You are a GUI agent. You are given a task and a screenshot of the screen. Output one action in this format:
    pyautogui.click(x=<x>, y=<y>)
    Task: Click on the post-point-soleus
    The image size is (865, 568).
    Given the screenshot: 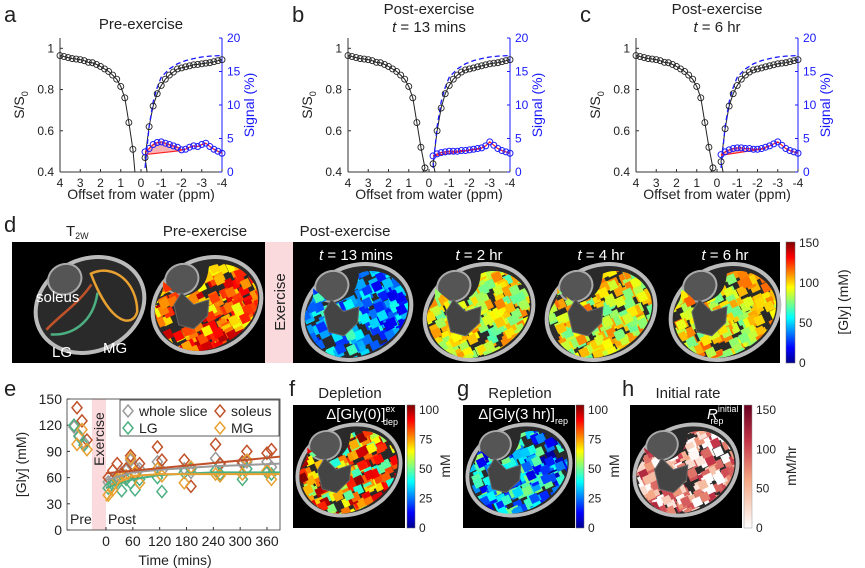 What is the action you would take?
    pyautogui.click(x=190, y=486)
    